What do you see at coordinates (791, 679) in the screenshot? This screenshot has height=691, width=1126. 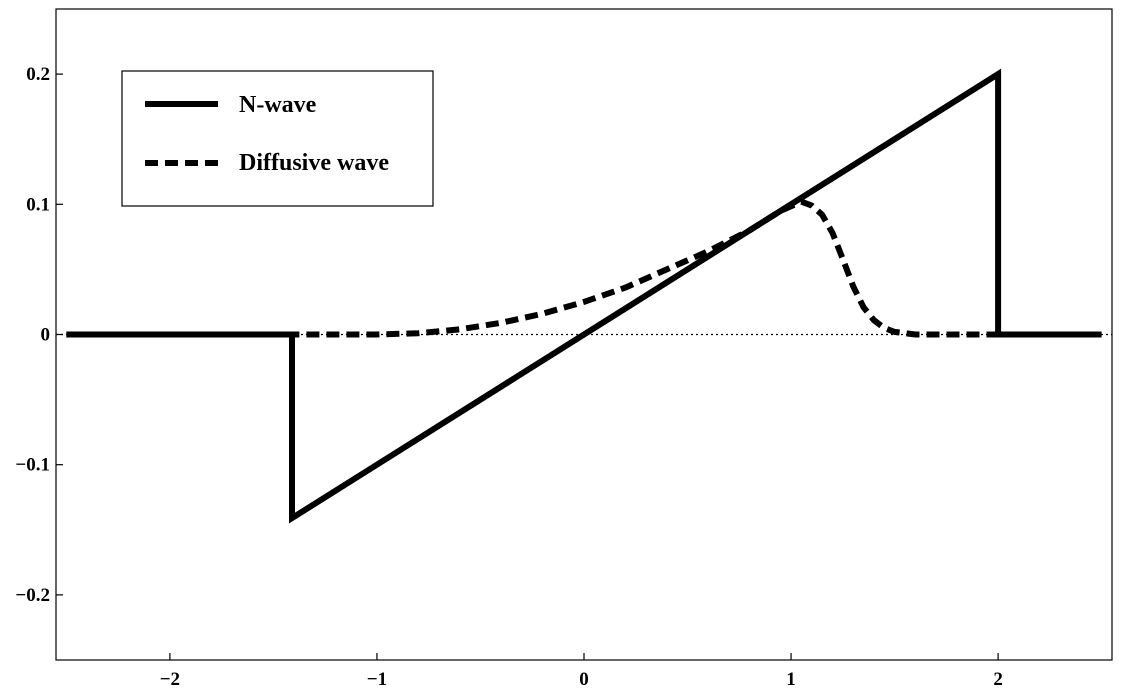 I see `x-tick-label: 1` at bounding box center [791, 679].